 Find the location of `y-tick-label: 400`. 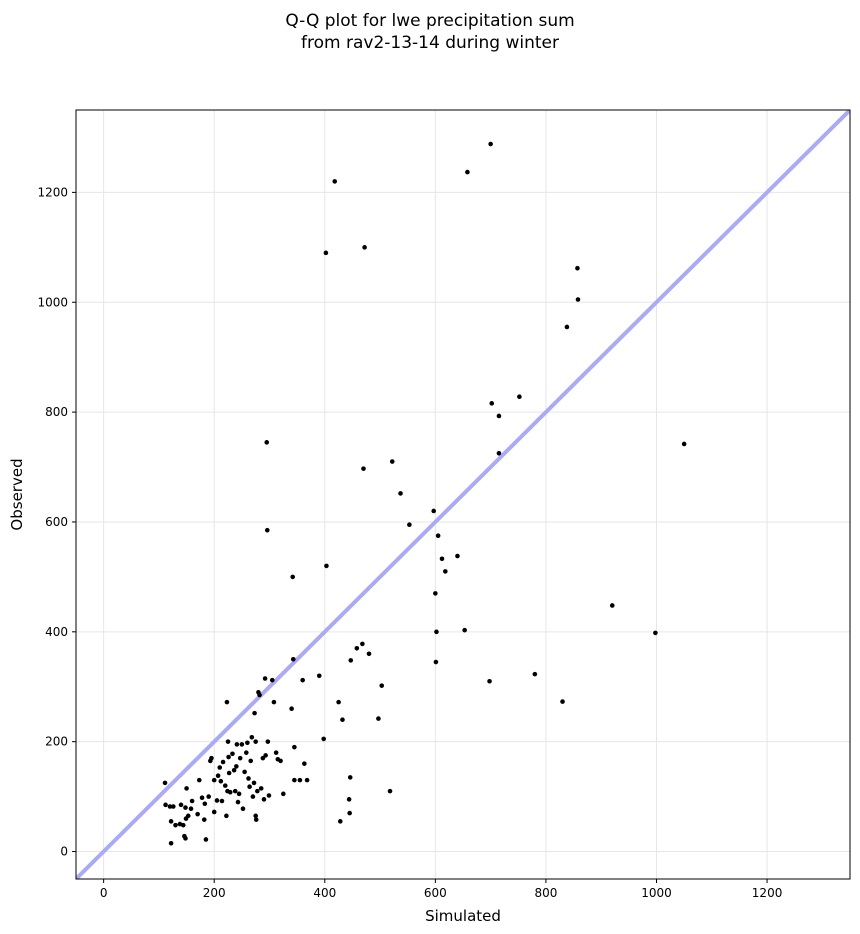

y-tick-label: 400 is located at coordinates (56, 632).